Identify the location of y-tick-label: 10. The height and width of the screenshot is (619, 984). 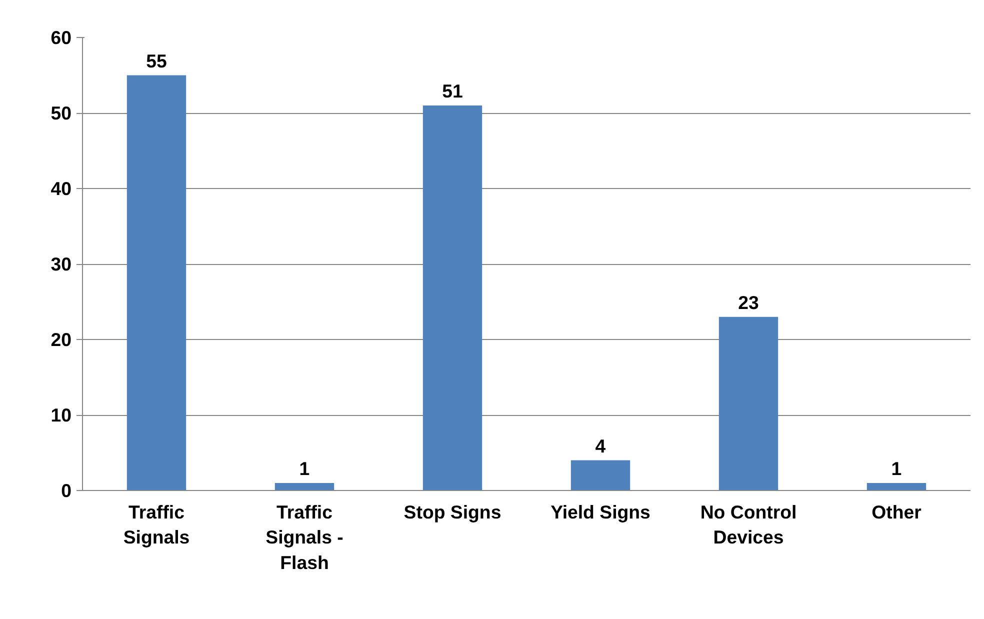
(61, 415).